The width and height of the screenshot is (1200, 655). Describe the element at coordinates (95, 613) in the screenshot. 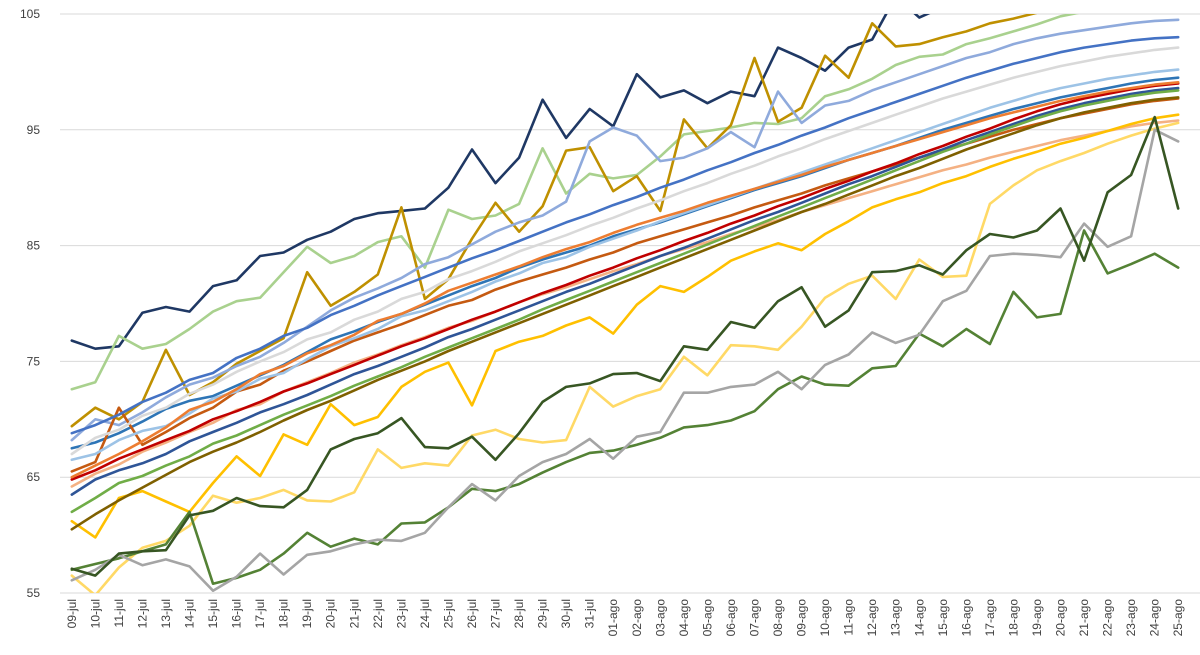

I see `x-tick-label: 10-jul` at that location.